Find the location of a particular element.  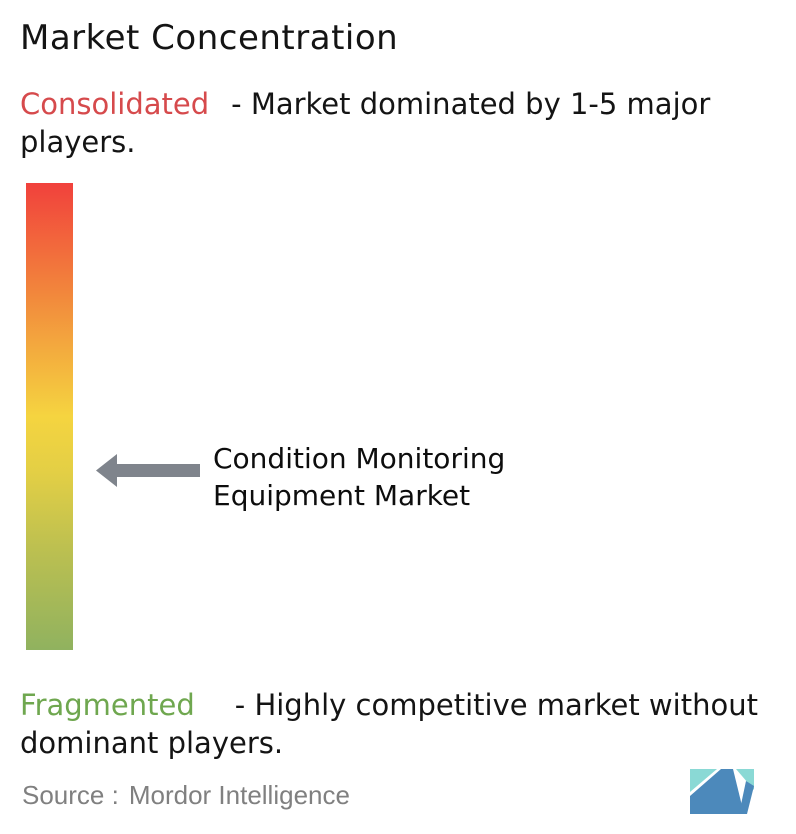

source-label: Source : is located at coordinates (70, 795).